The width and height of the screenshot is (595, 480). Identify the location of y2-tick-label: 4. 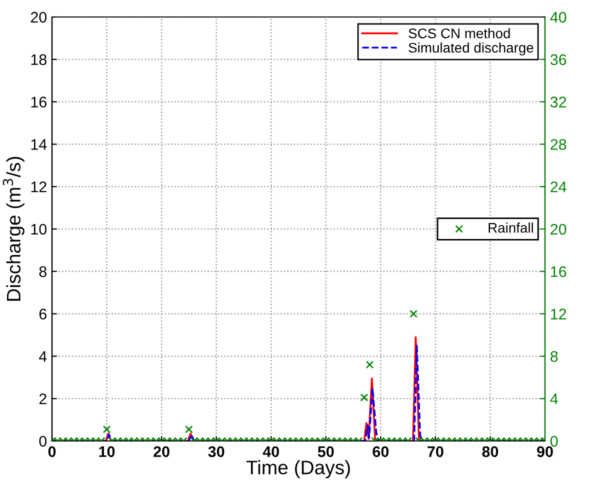
(554, 399).